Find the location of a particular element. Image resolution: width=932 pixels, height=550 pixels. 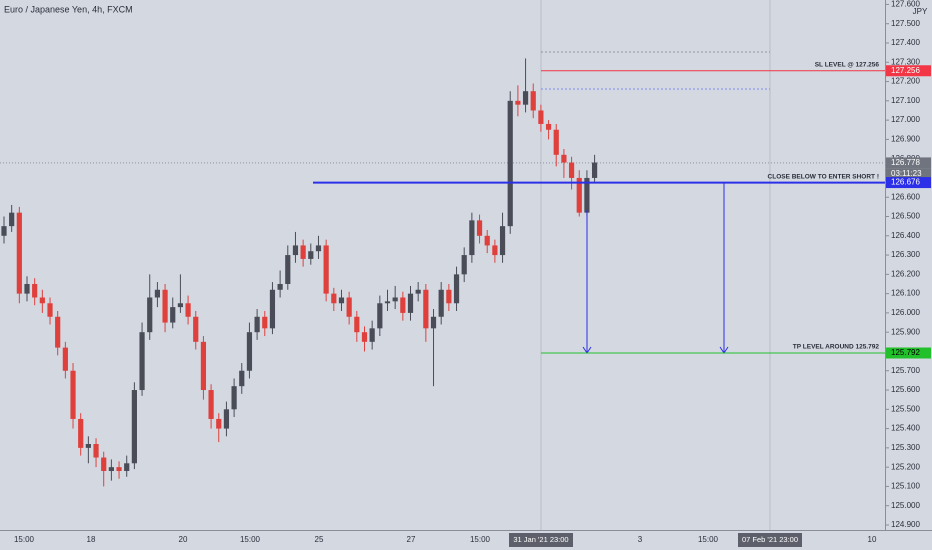

chart-title: Euro / Japanese Yen, 4h, FXCM is located at coordinates (68, 9).